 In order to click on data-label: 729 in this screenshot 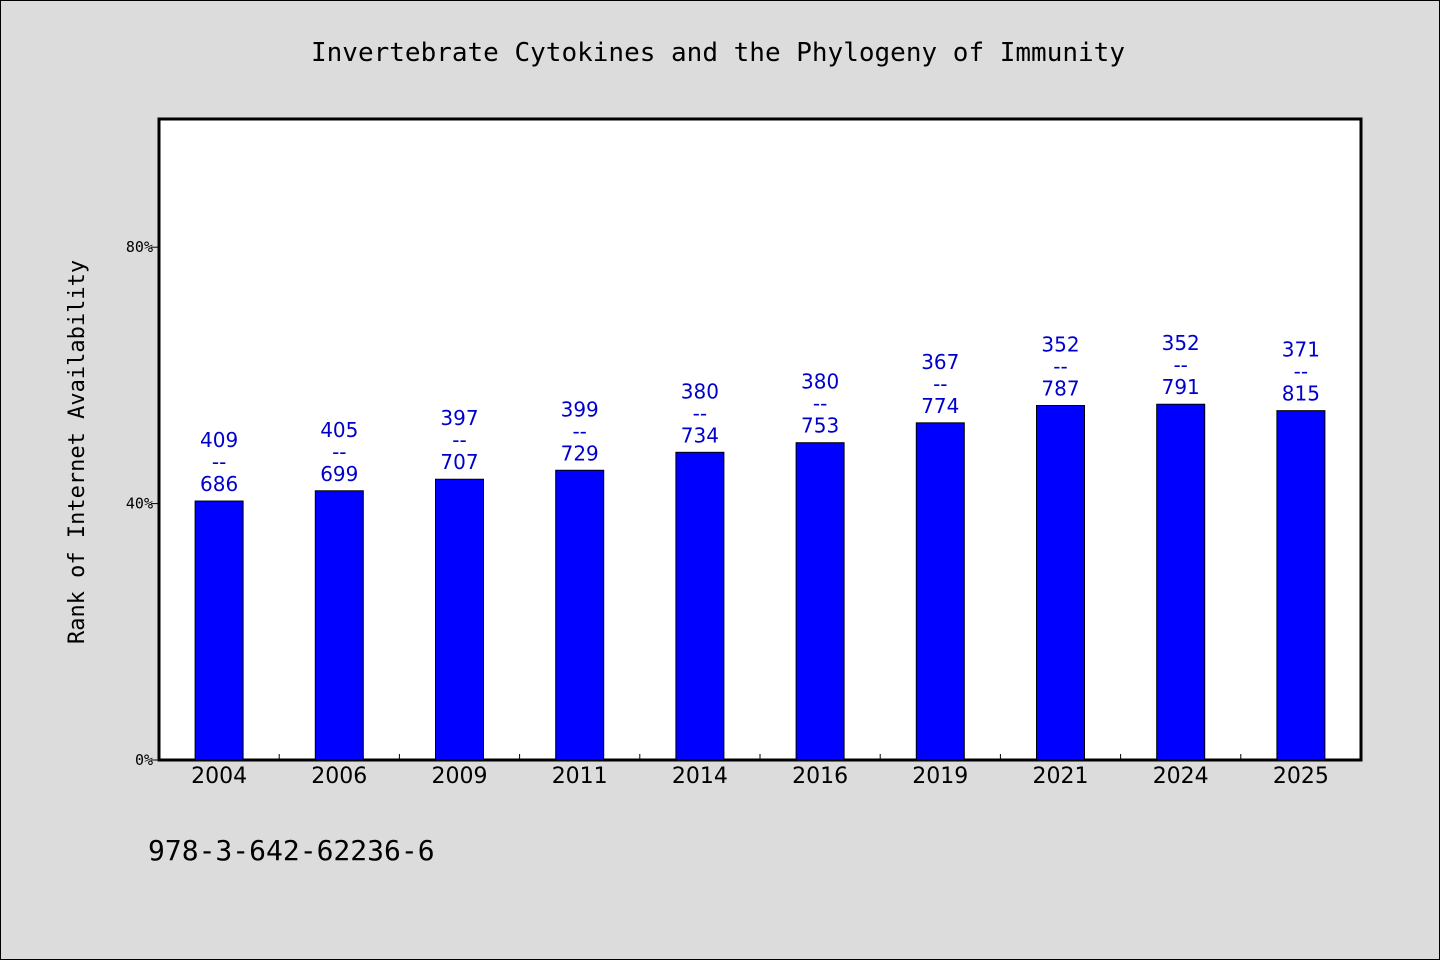, I will do `click(580, 453)`.